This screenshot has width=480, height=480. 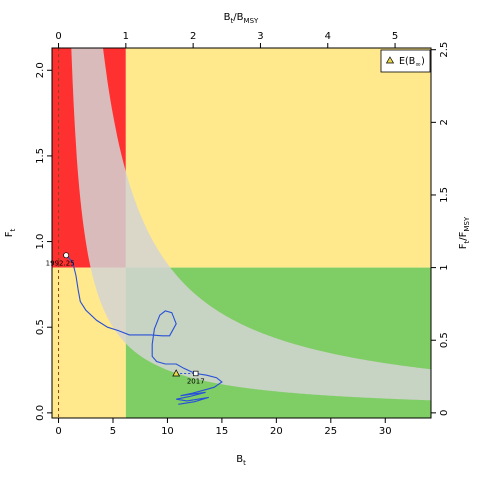 What do you see at coordinates (10, 232) in the screenshot?
I see `y-axis-title: Ft` at bounding box center [10, 232].